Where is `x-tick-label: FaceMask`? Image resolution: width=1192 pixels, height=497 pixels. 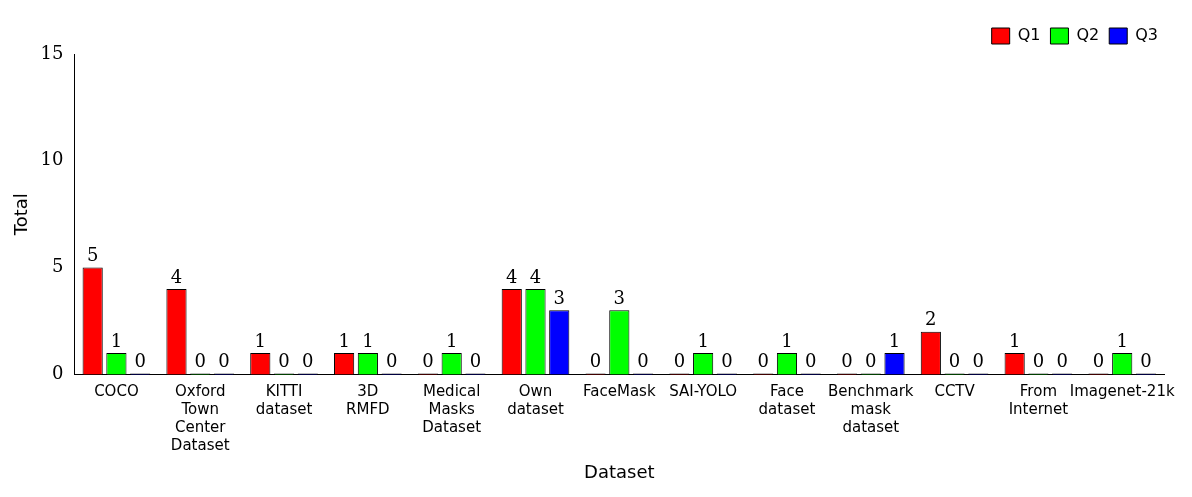 x-tick-label: FaceMask is located at coordinates (619, 391).